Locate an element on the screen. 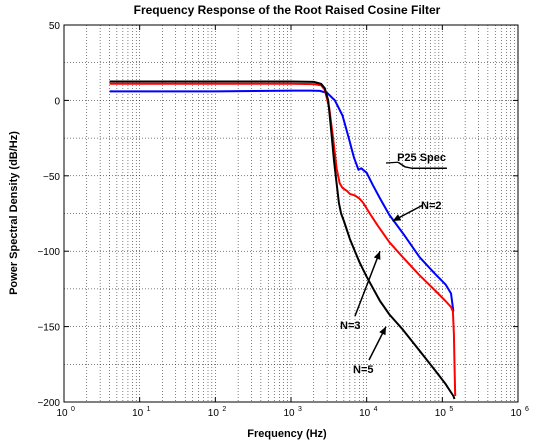 The image size is (537, 445). annotation-label: N=2 is located at coordinates (431, 206).